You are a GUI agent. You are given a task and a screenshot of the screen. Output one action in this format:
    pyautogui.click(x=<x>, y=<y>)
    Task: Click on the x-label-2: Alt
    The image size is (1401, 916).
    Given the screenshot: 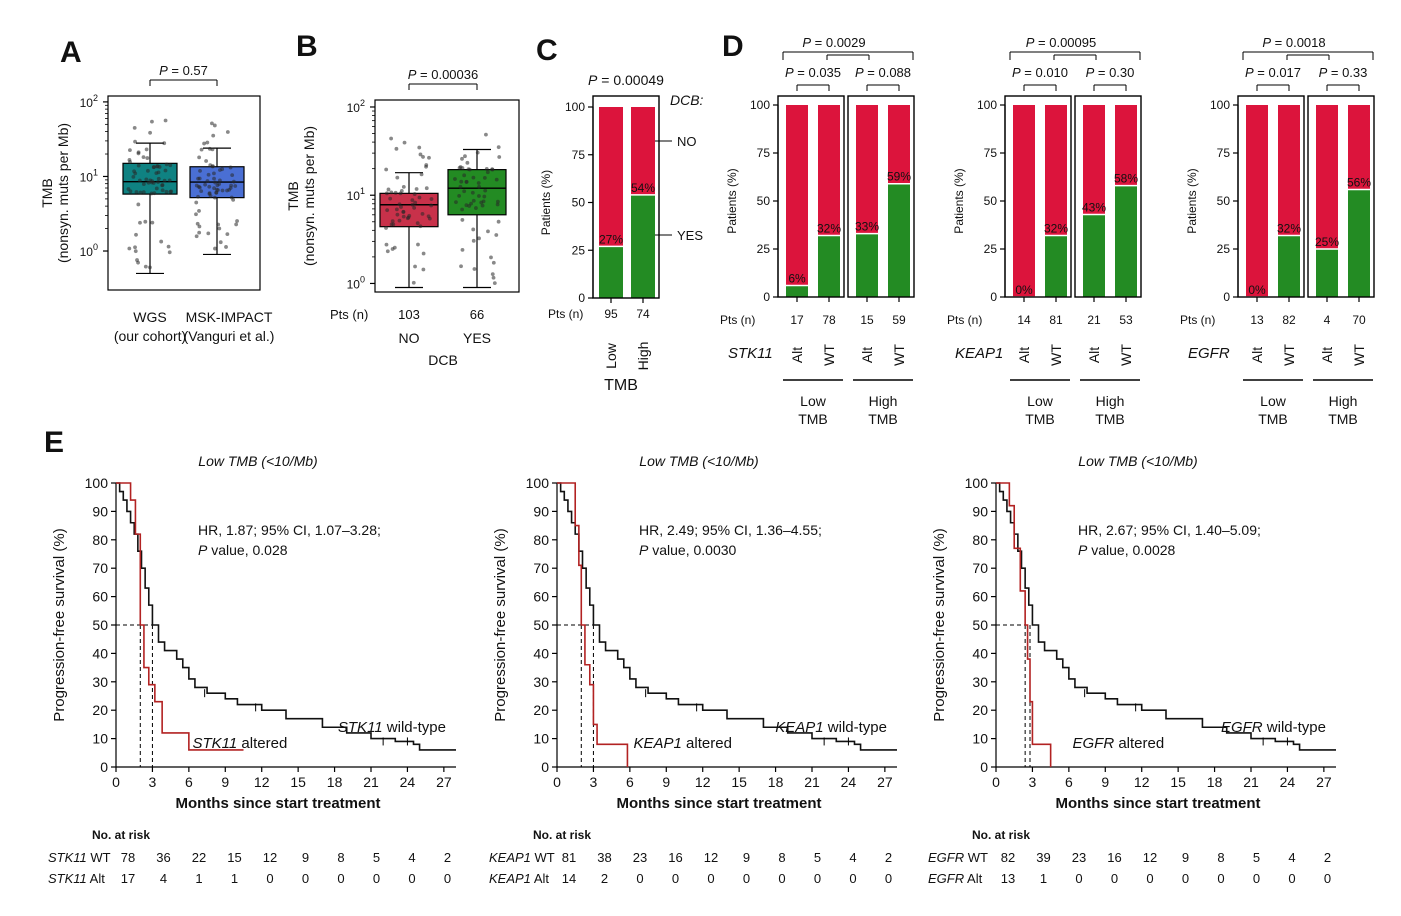 What is the action you would take?
    pyautogui.click(x=867, y=355)
    